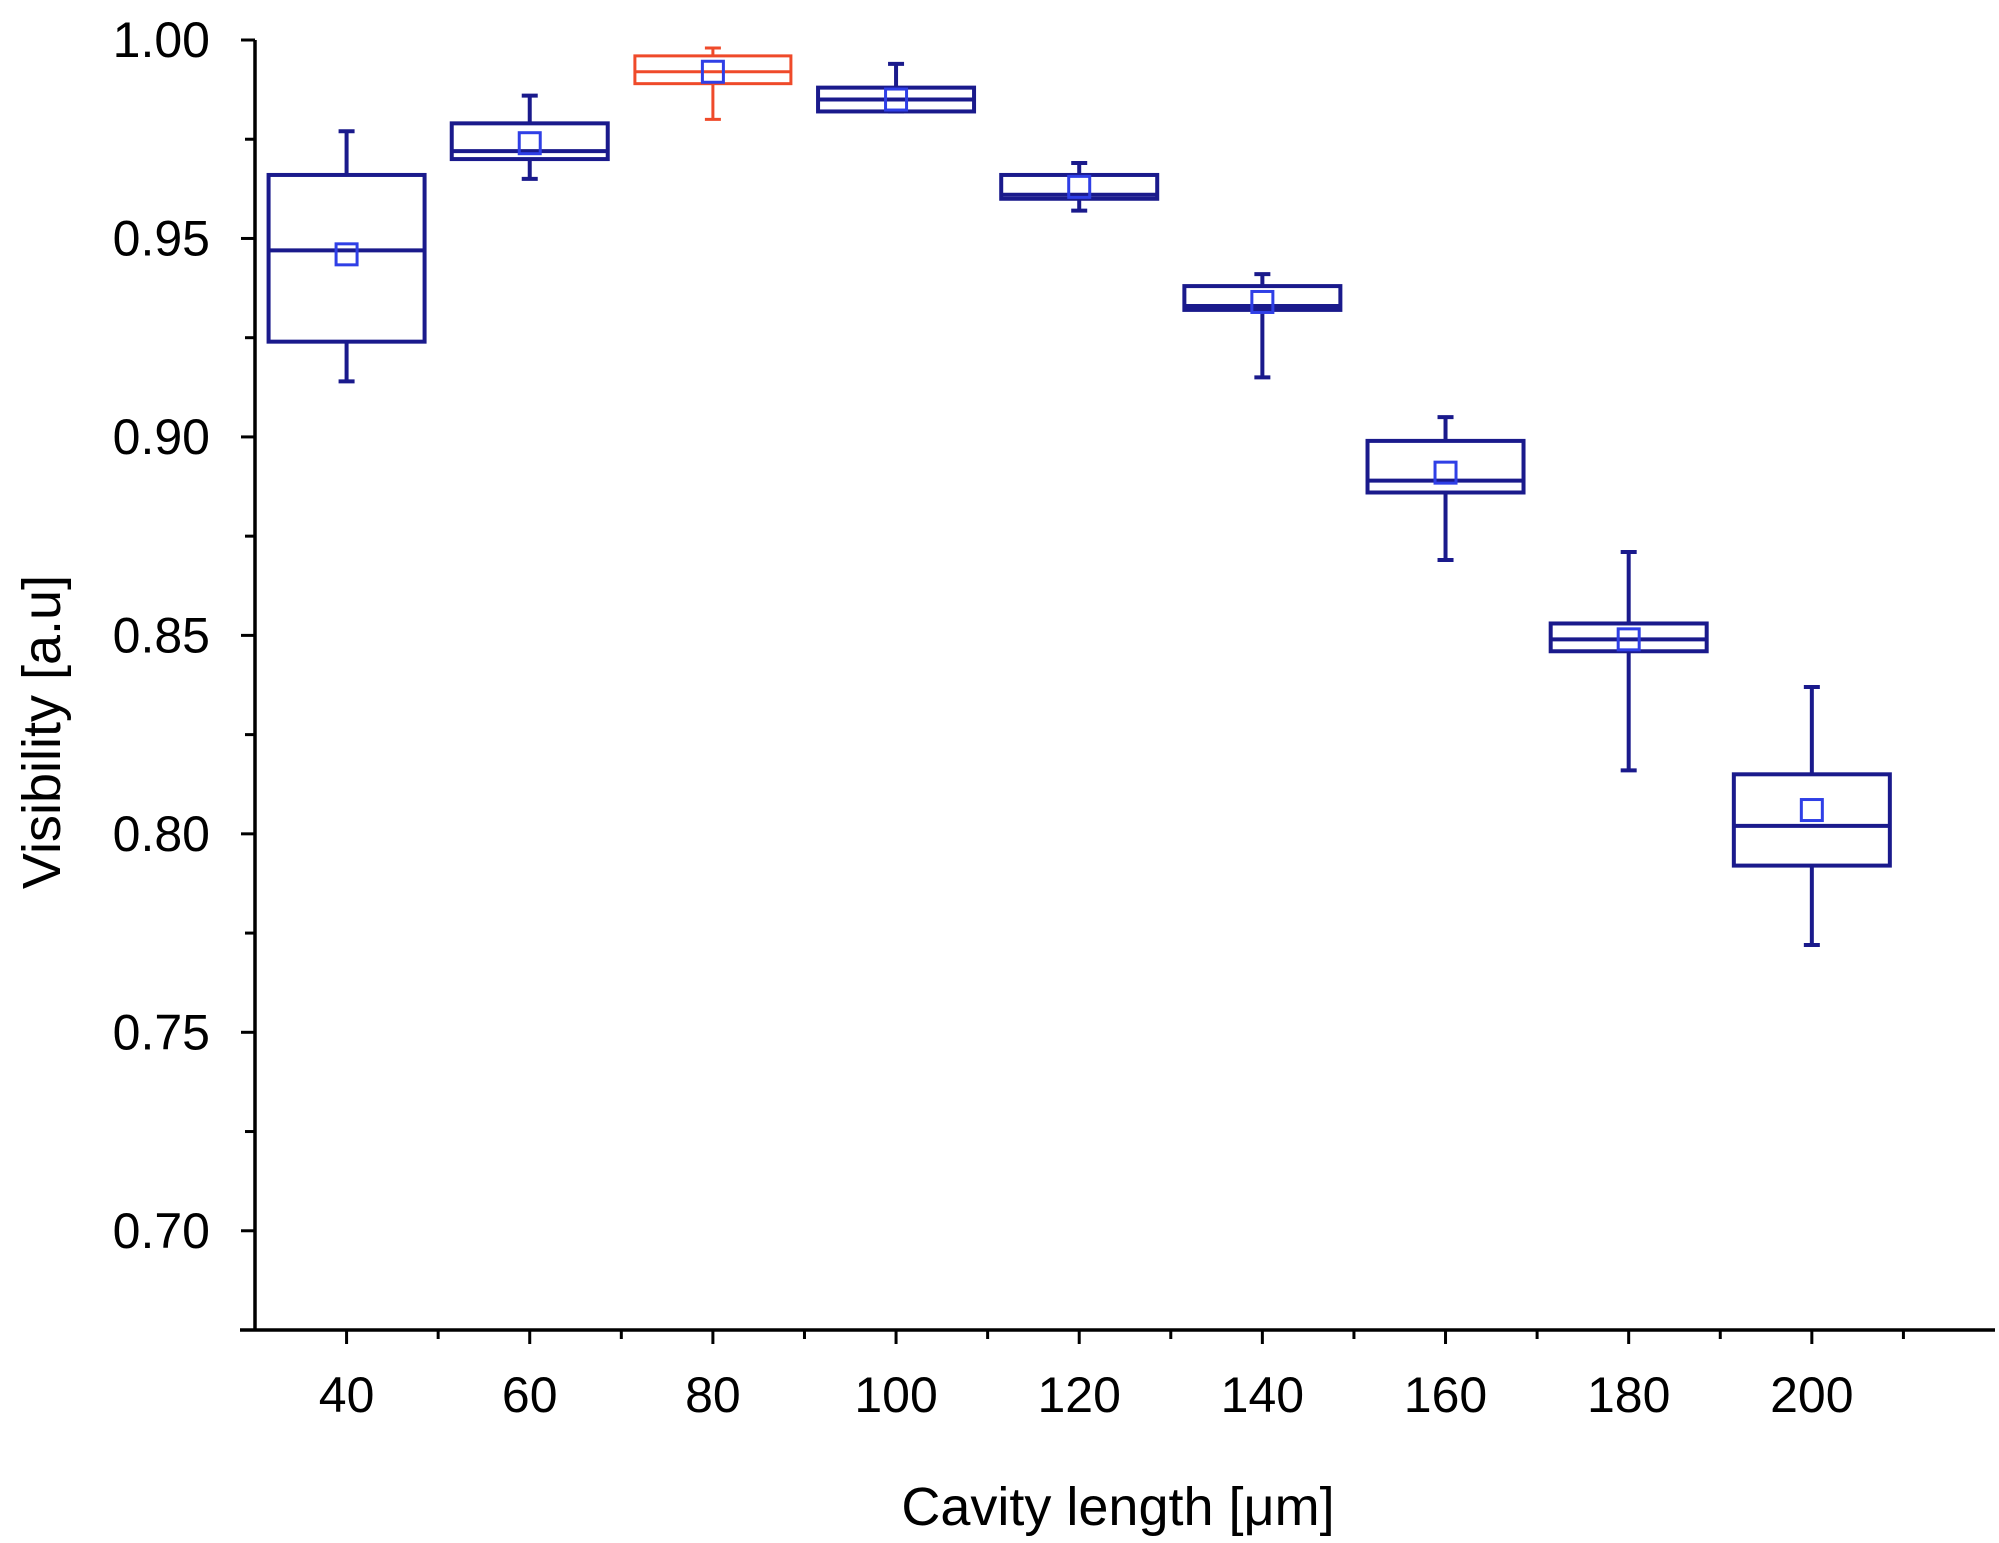 The height and width of the screenshot is (1543, 1999). Describe the element at coordinates (161, 635) in the screenshot. I see `y-tick-label: 0.85` at that location.